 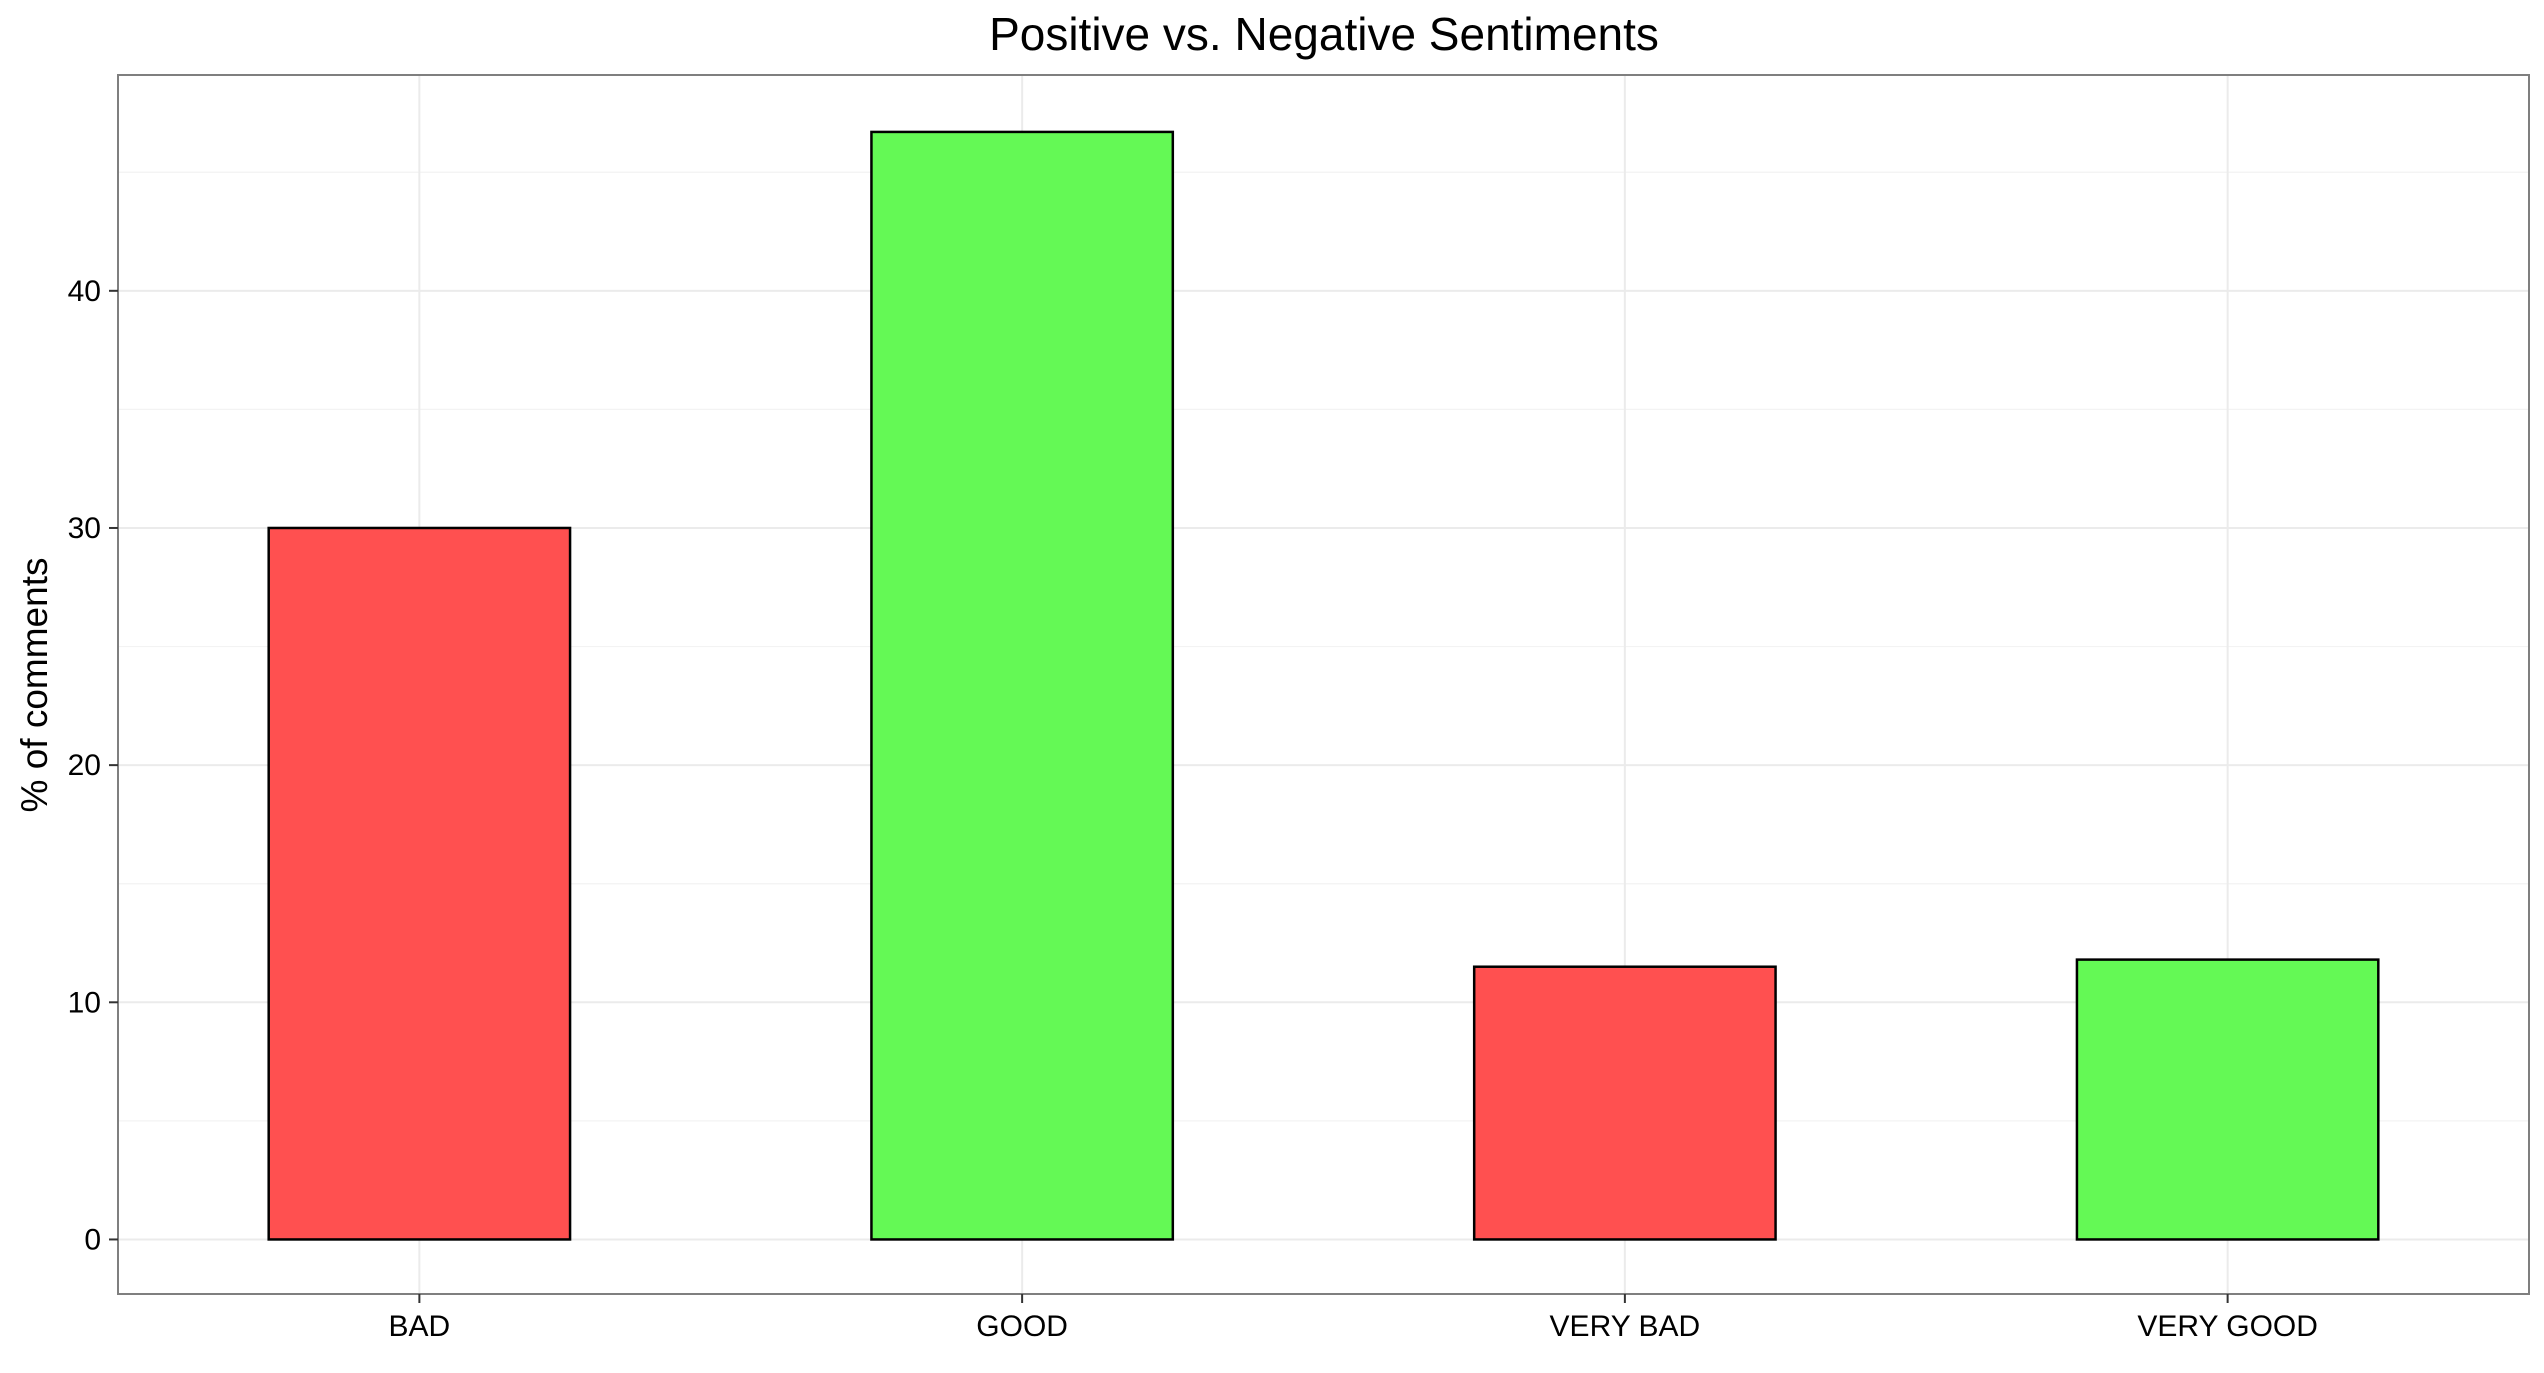 I want to click on y-tick-label: 20, so click(x=84, y=765).